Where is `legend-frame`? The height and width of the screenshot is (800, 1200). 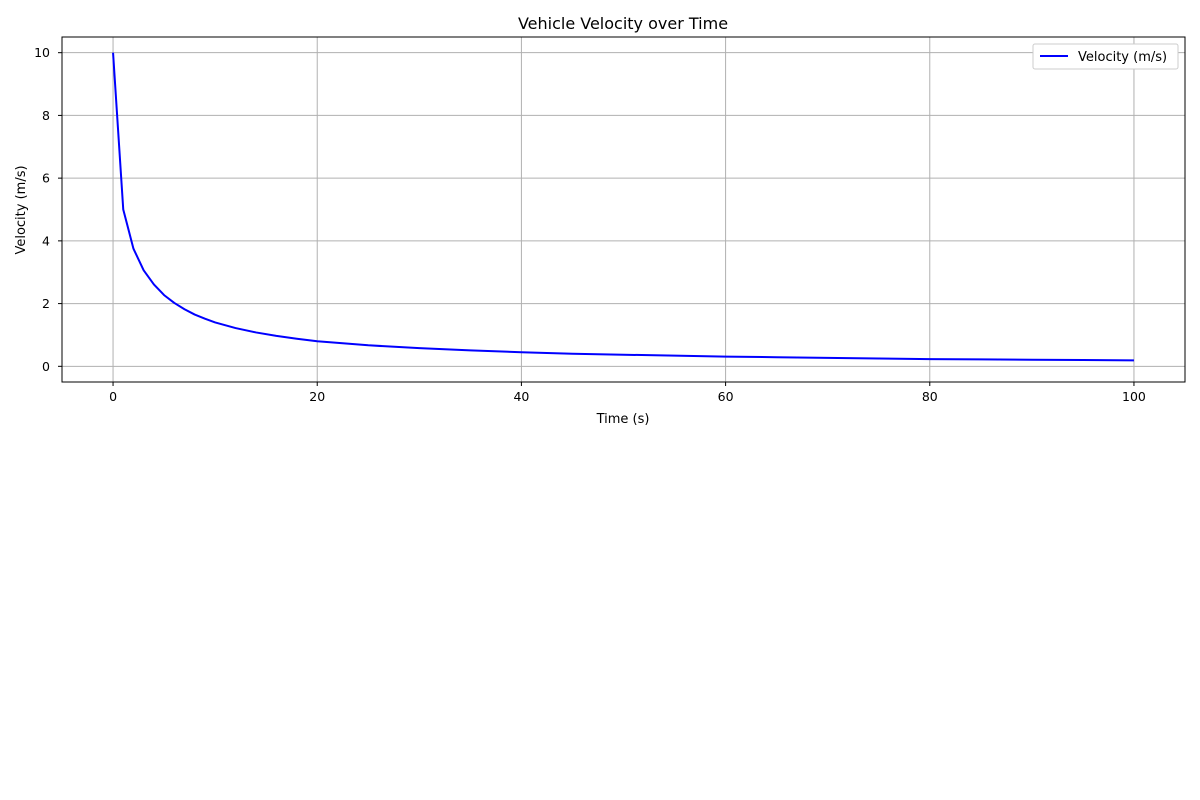 legend-frame is located at coordinates (1105, 56).